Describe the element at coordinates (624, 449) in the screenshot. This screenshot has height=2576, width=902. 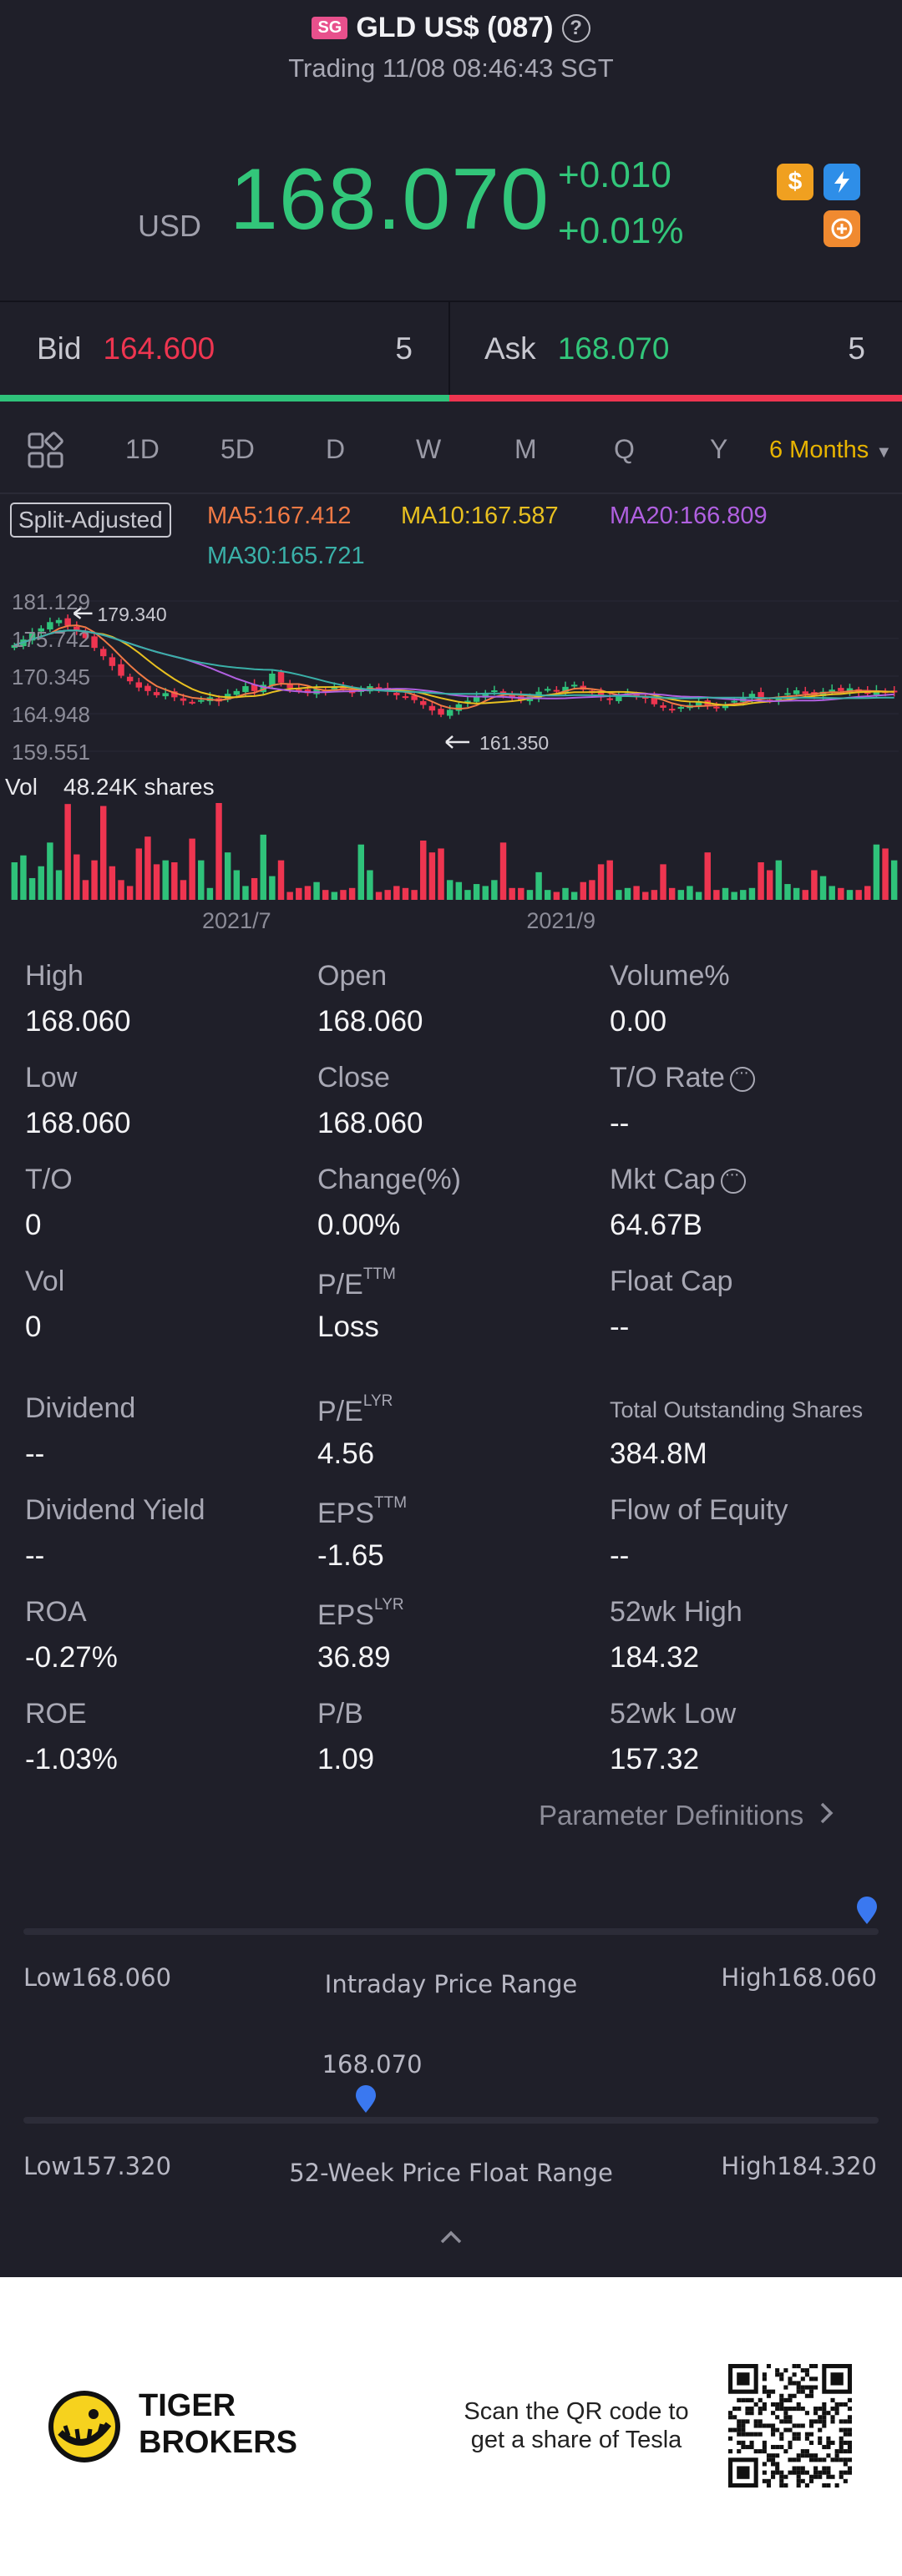
I see `tab-q: Q` at that location.